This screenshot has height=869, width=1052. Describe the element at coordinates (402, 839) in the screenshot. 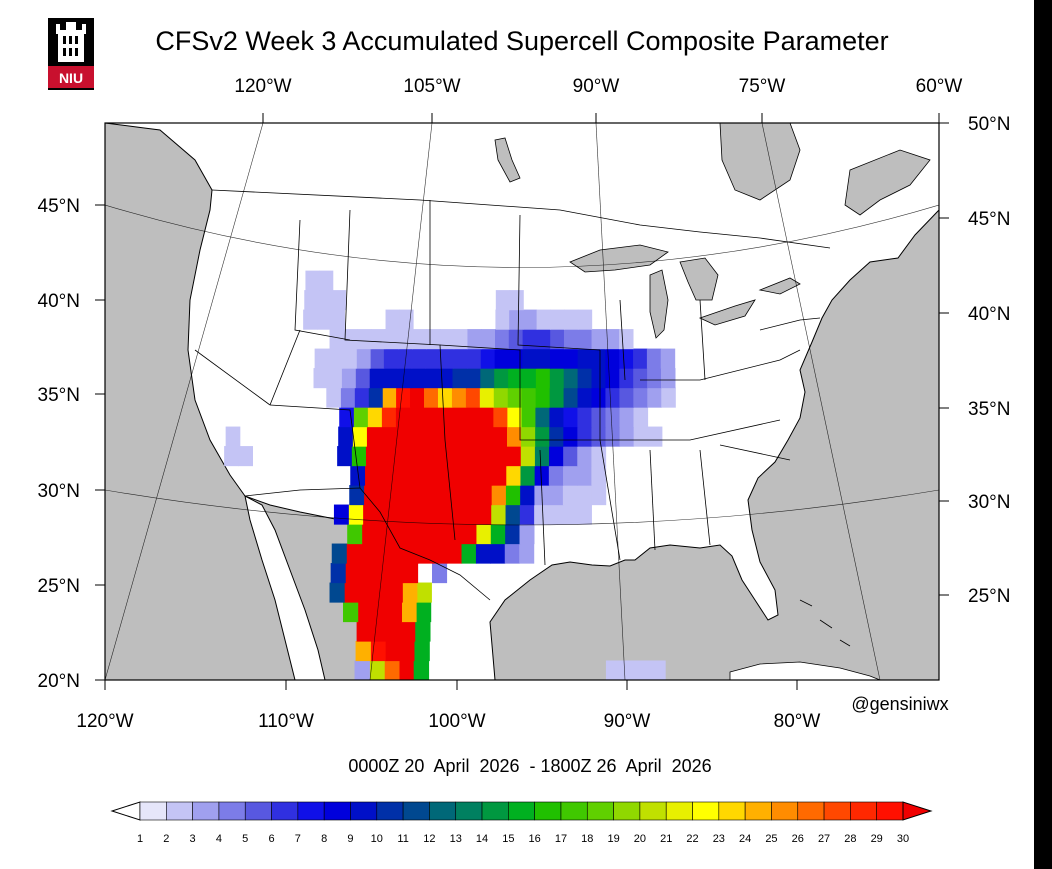

I see `colorbar-label: 11` at that location.